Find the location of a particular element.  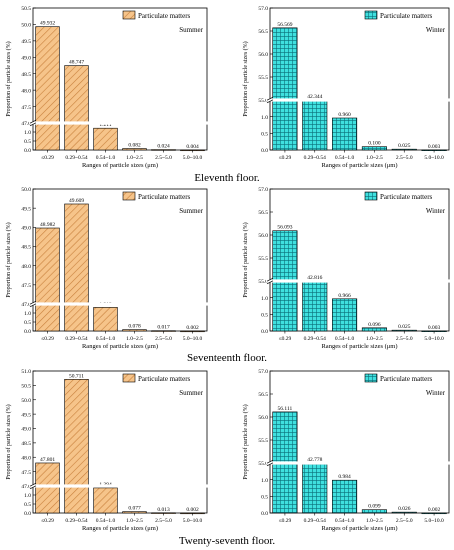

y-tick-label: 49.5 is located at coordinates (26, 209).